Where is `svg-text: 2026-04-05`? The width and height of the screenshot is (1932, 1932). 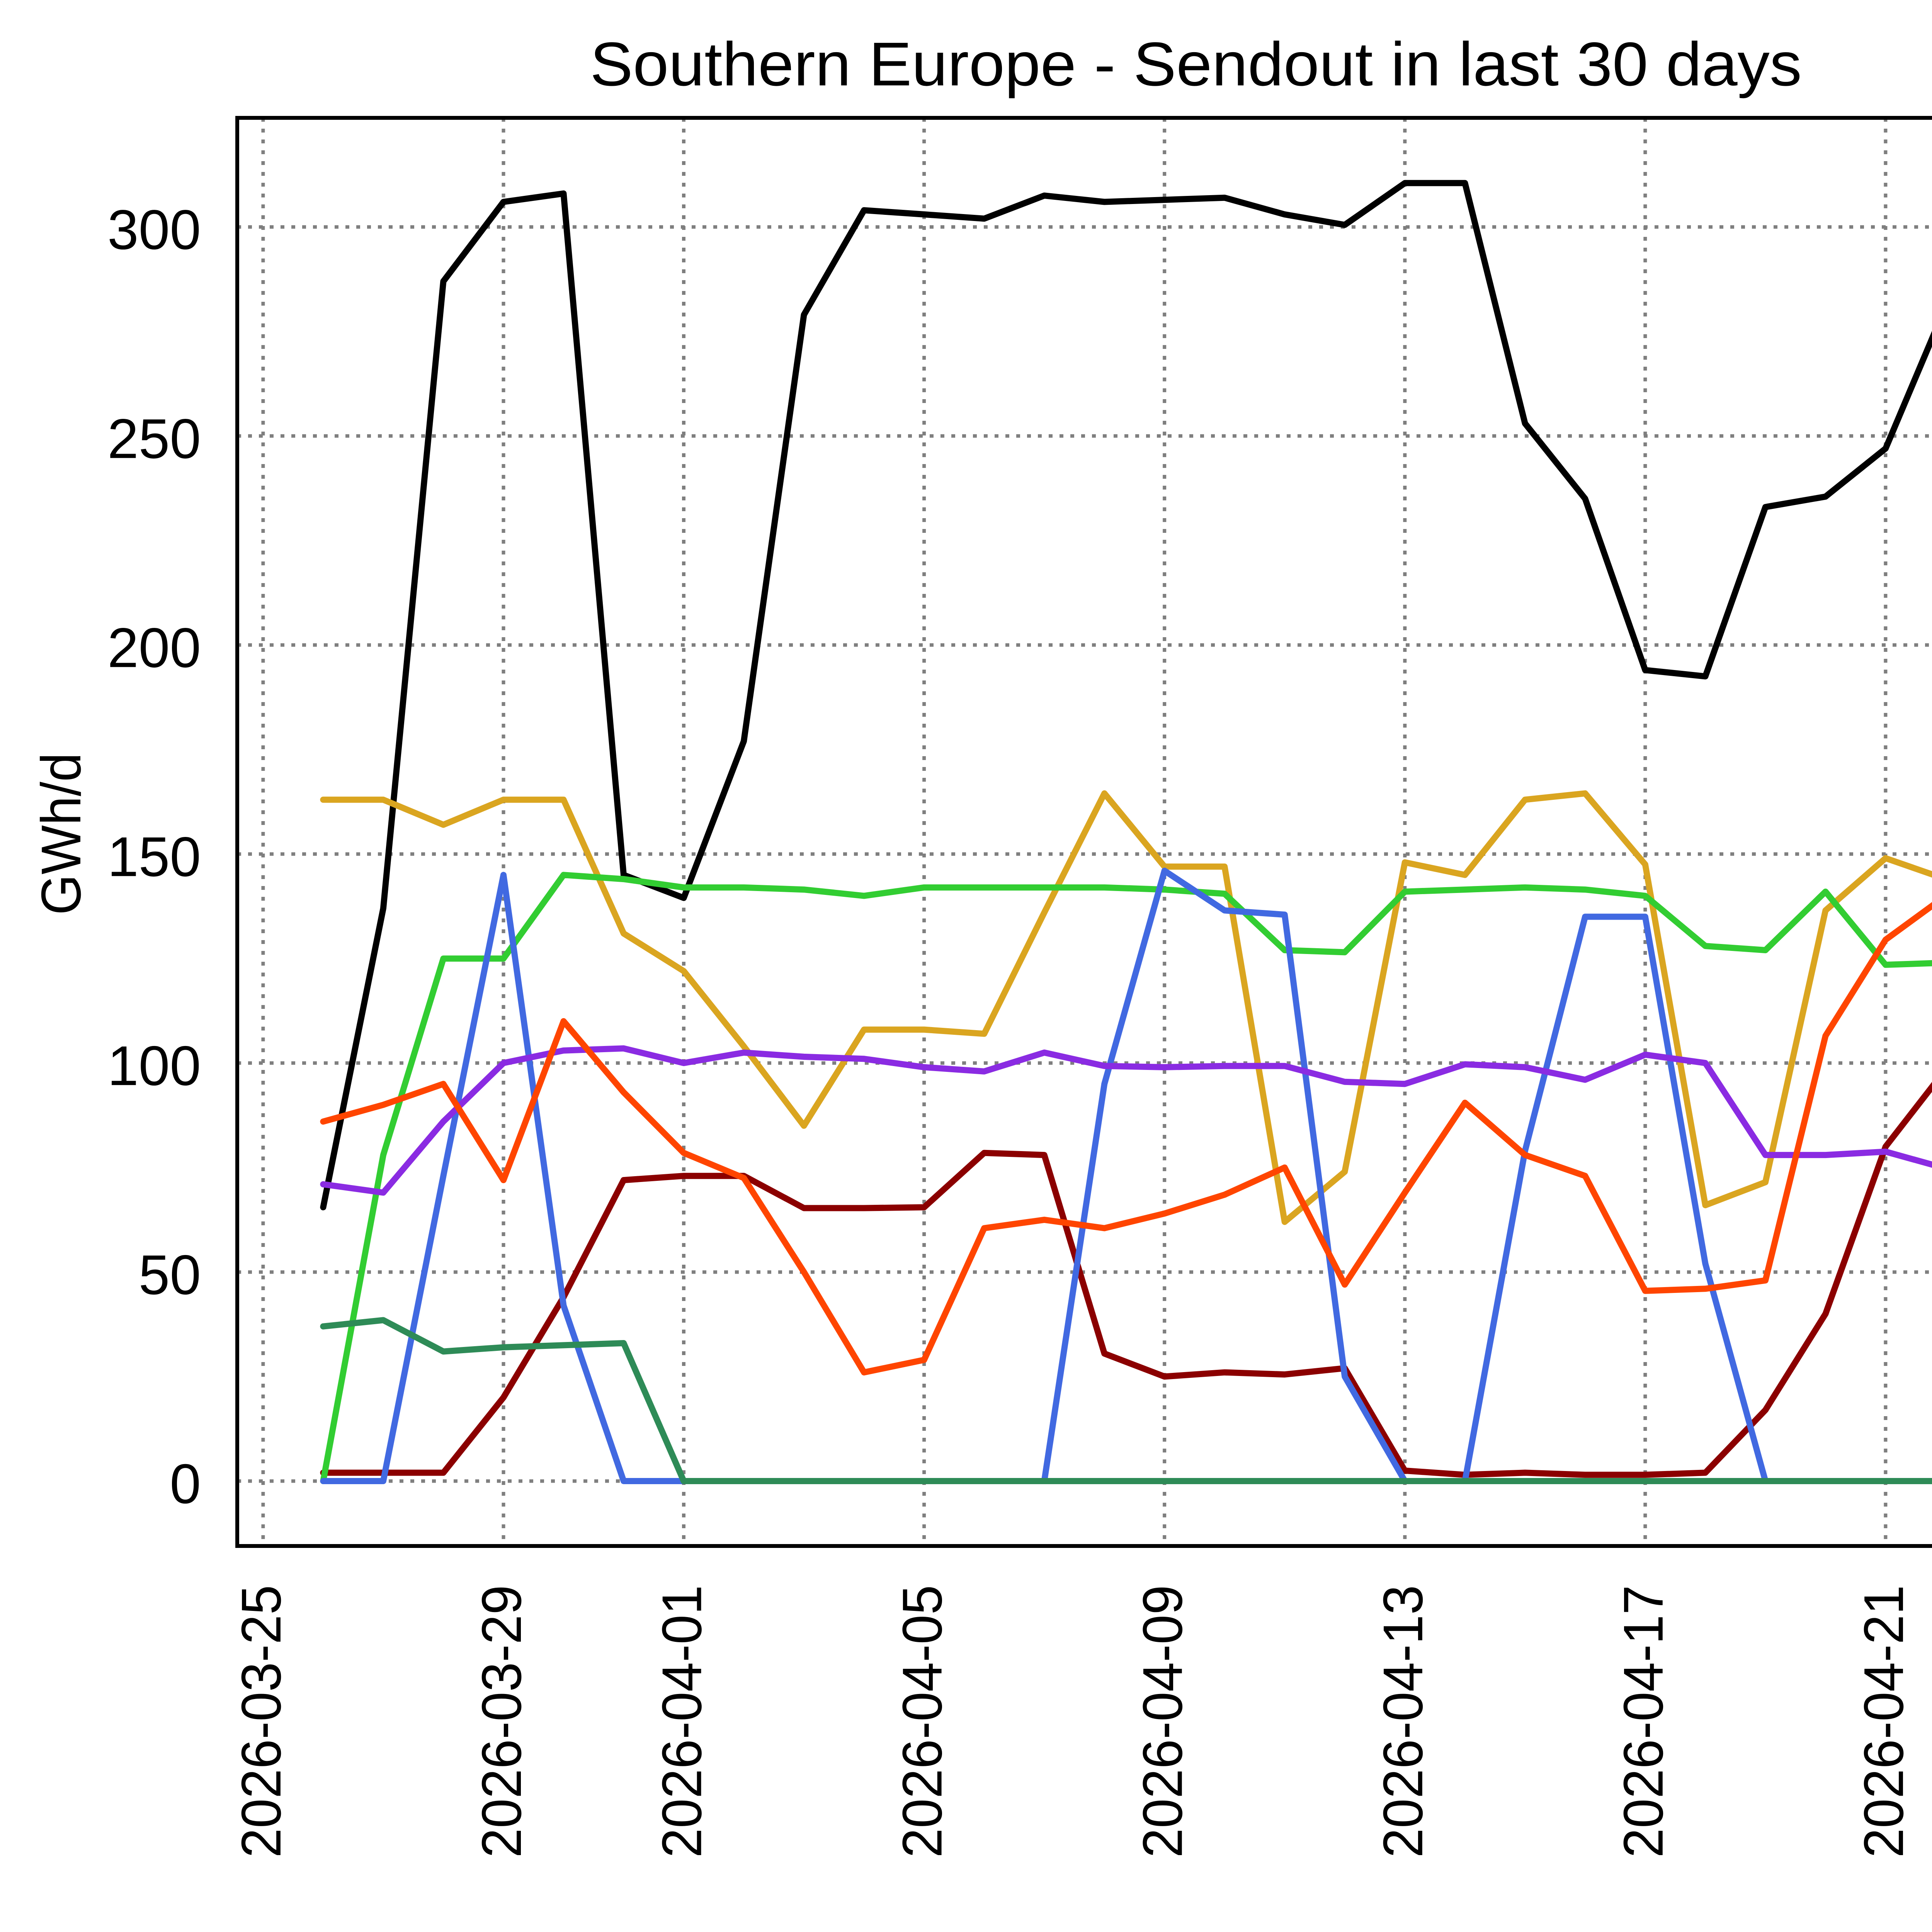
svg-text: 2026-04-05 is located at coordinates (922, 1722).